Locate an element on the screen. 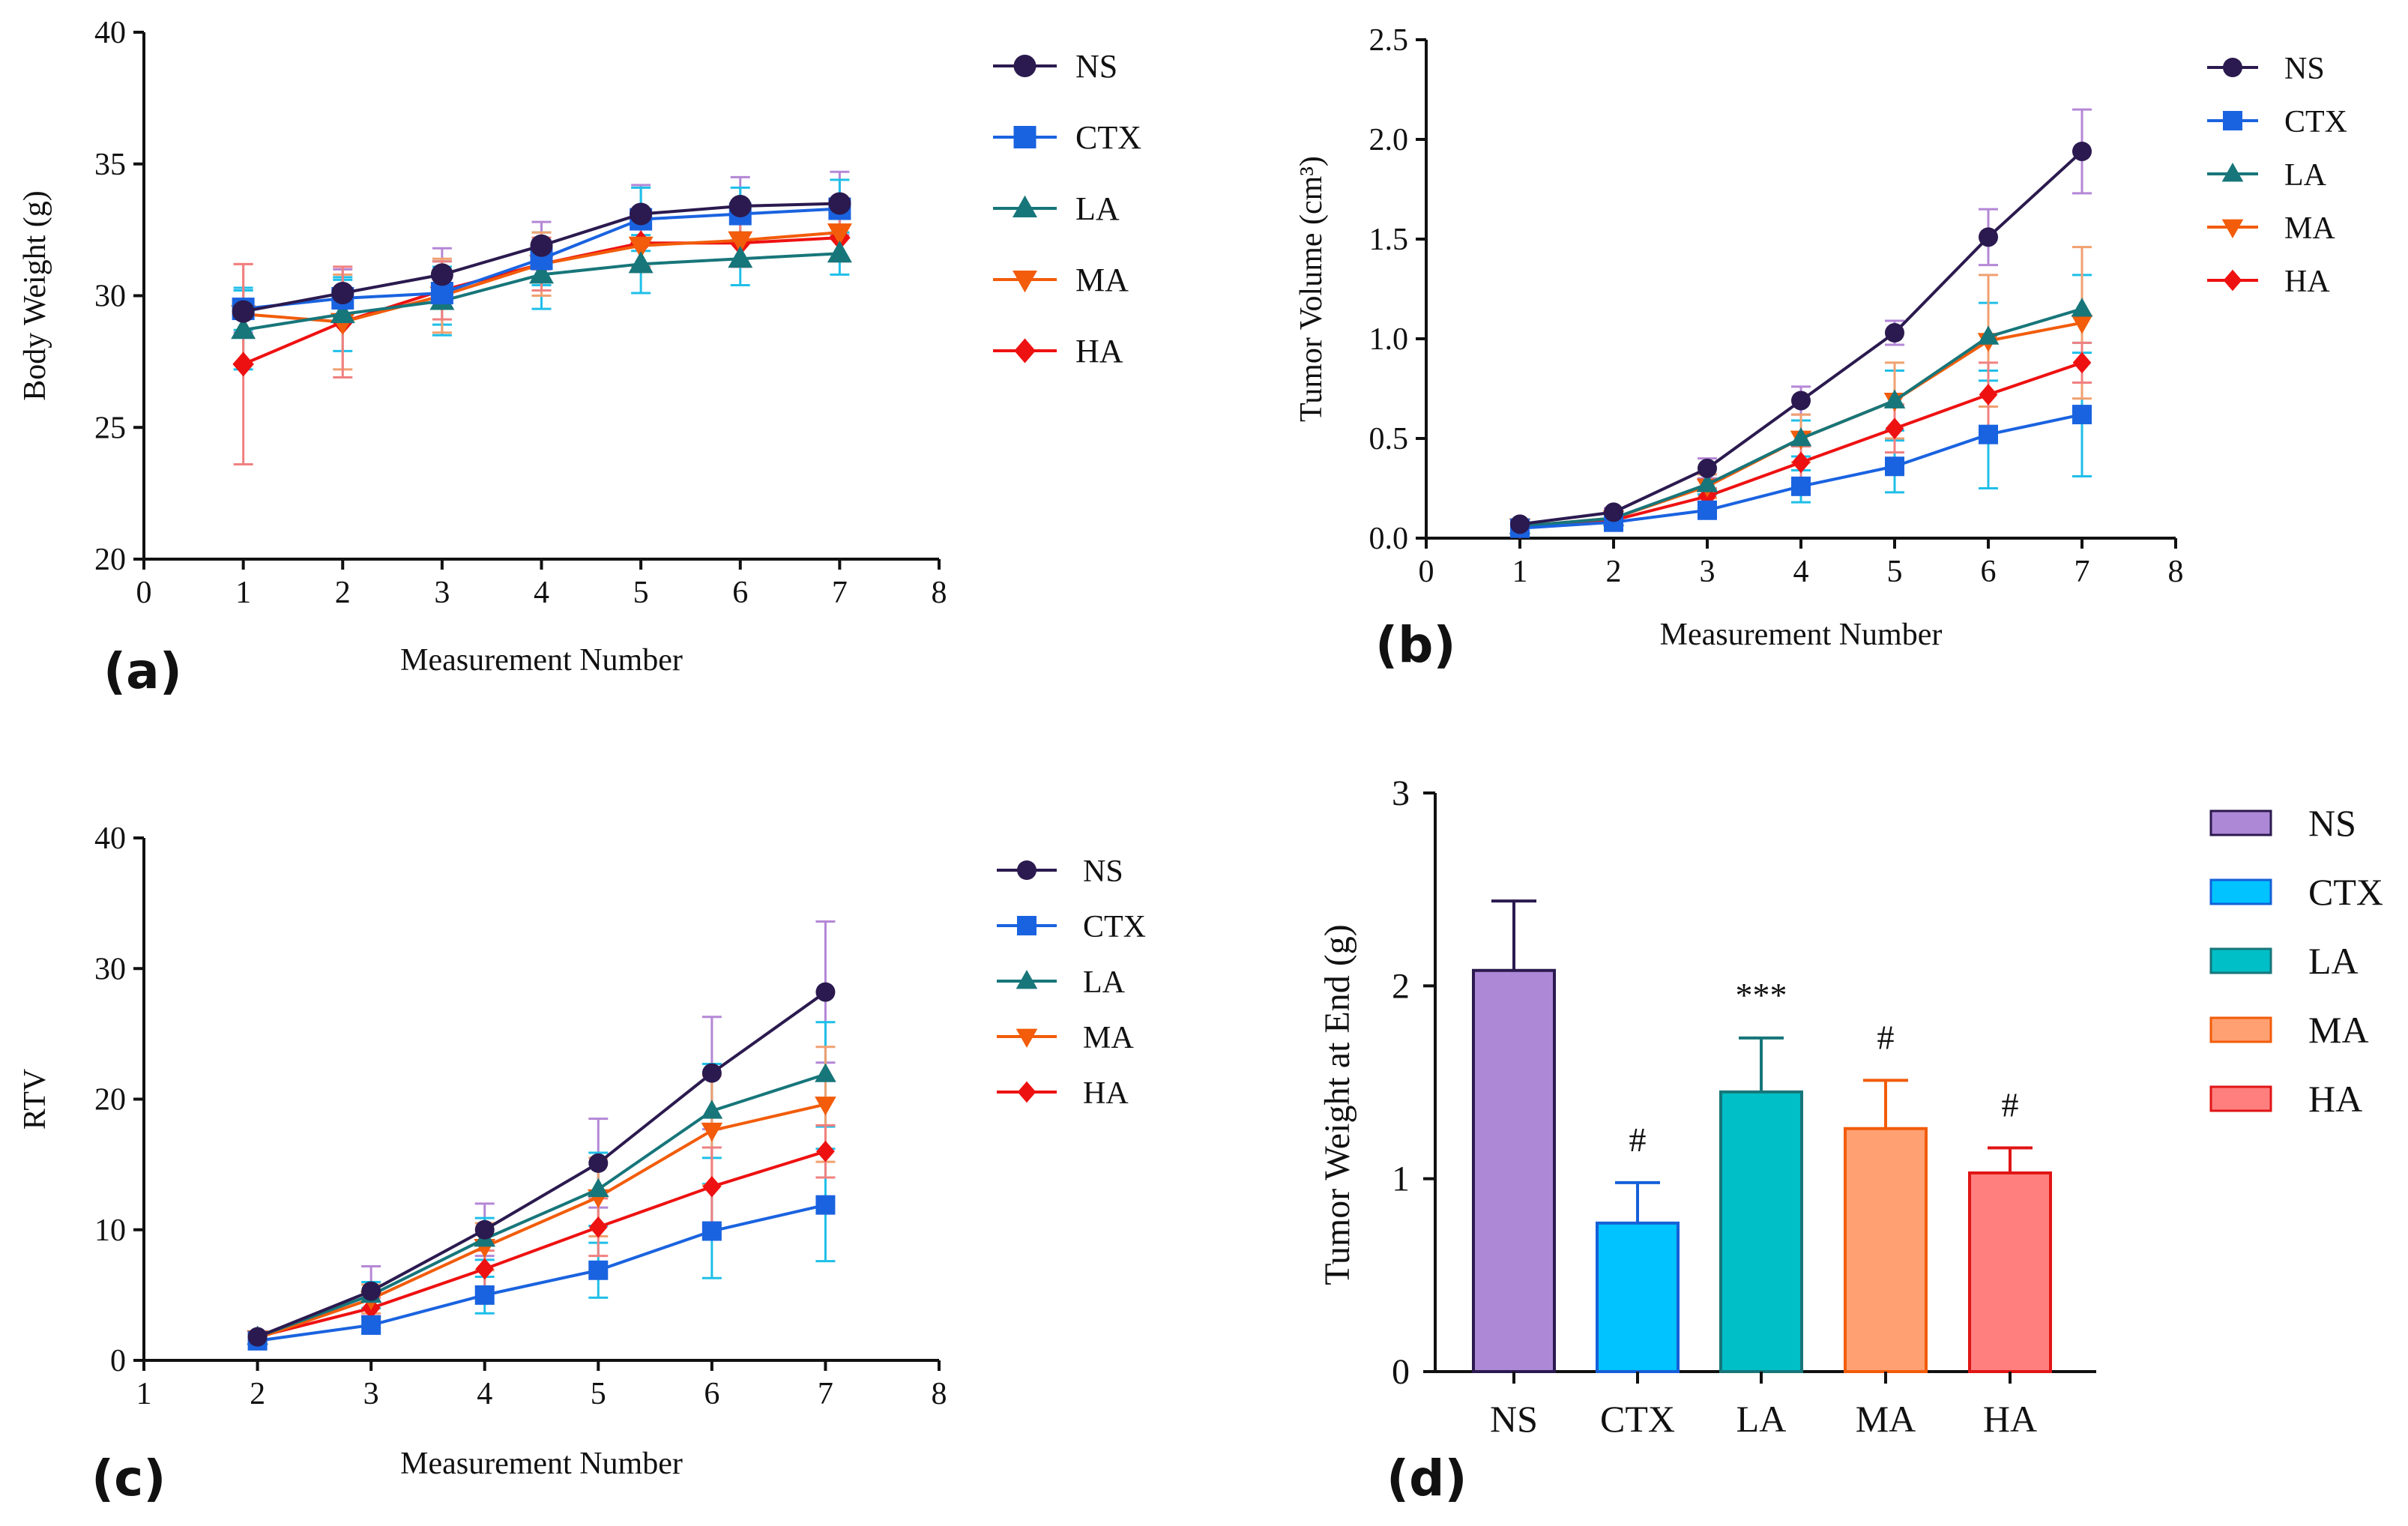 The image size is (2408, 1526). series-ha is located at coordinates (541, 1244).